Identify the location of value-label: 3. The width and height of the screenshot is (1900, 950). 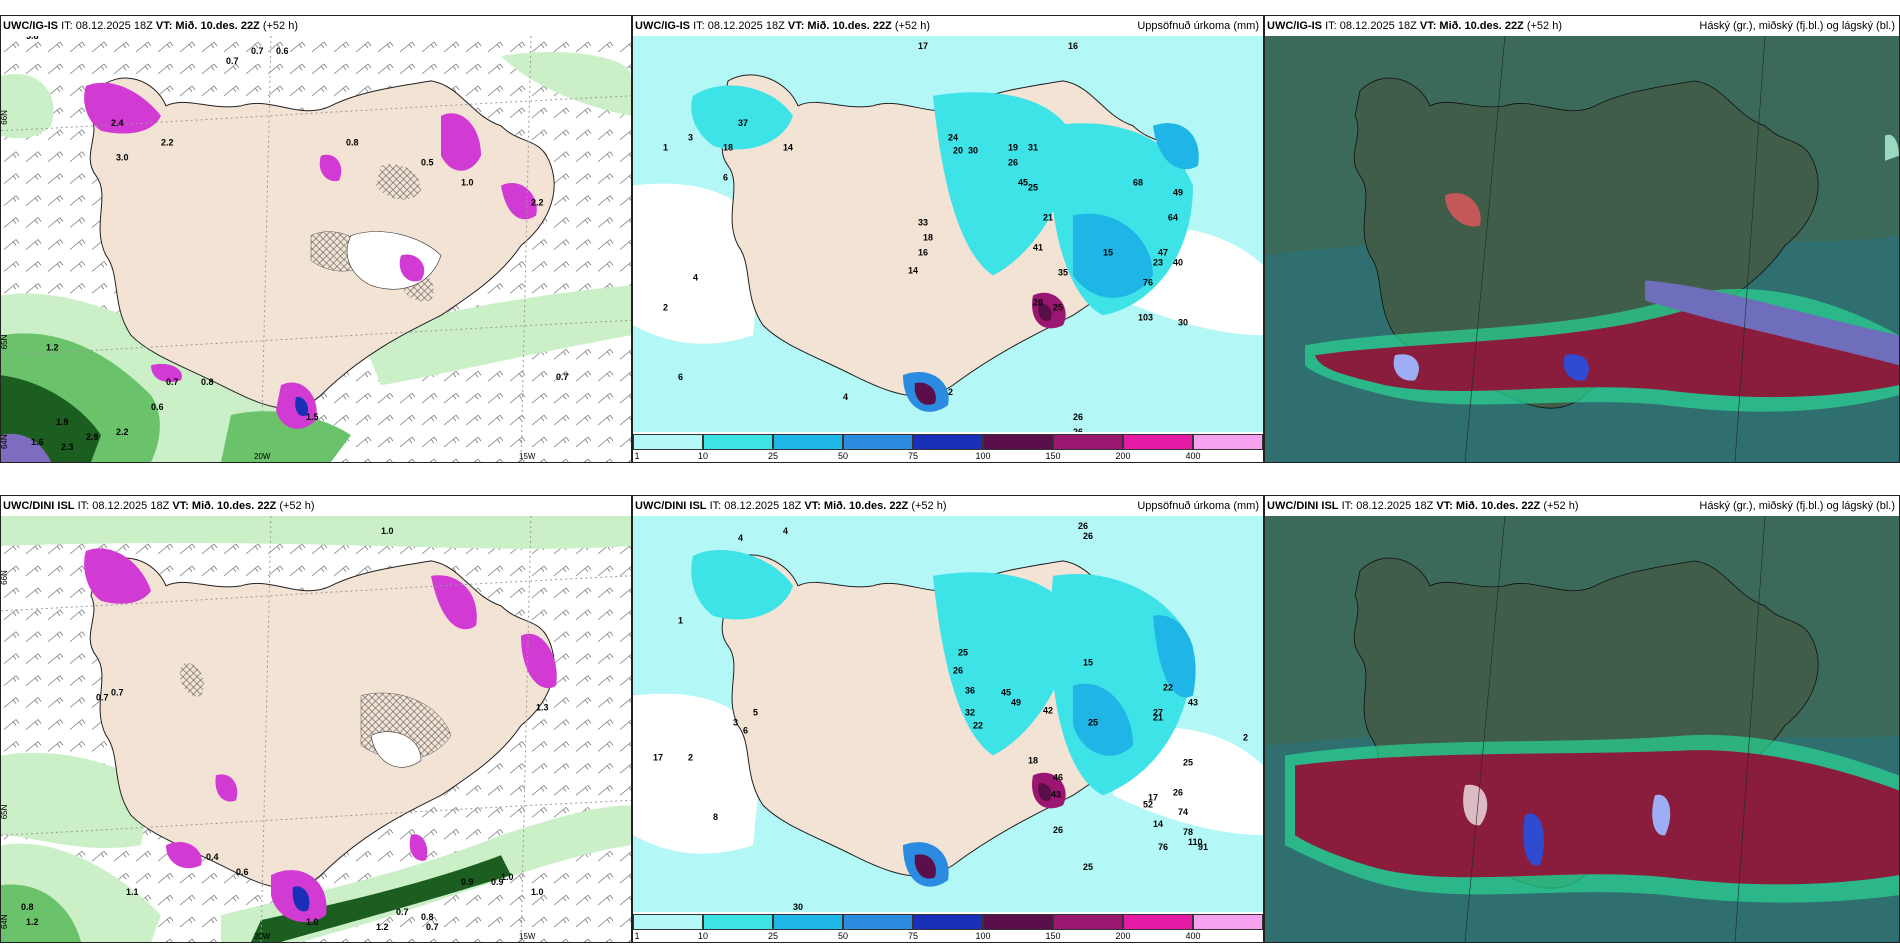
(735, 722).